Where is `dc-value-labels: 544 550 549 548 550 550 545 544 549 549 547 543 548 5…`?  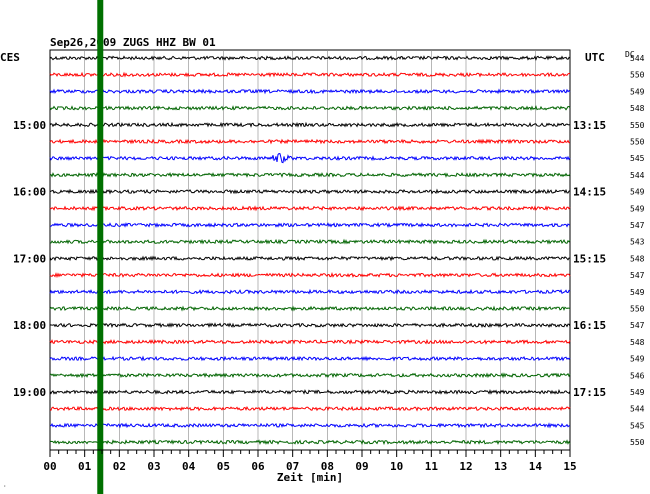
dc-value-labels: 544 550 549 548 550 550 545 544 549 549 547 543 548 5… is located at coordinates (637, 250).